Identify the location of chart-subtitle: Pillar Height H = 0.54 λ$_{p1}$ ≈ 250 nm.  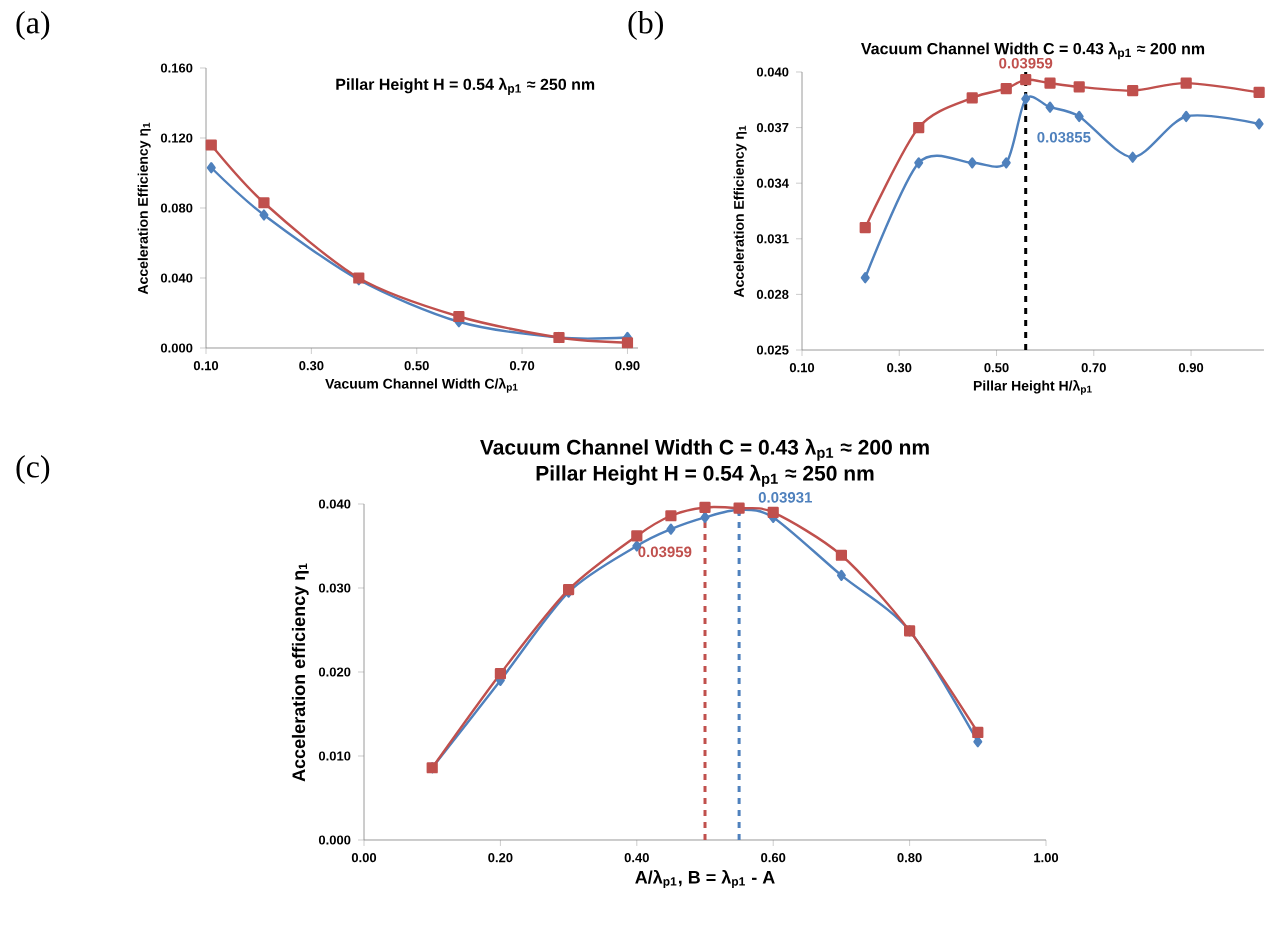
(705, 475).